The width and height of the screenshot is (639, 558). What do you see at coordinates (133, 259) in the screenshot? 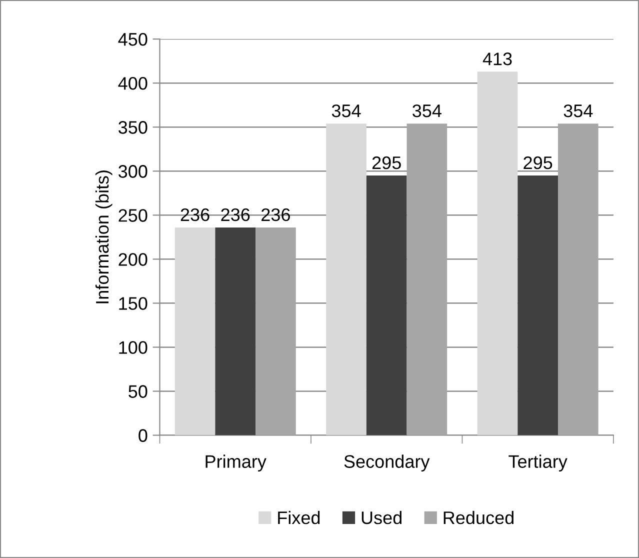
I see `y-tick-label: 200` at bounding box center [133, 259].